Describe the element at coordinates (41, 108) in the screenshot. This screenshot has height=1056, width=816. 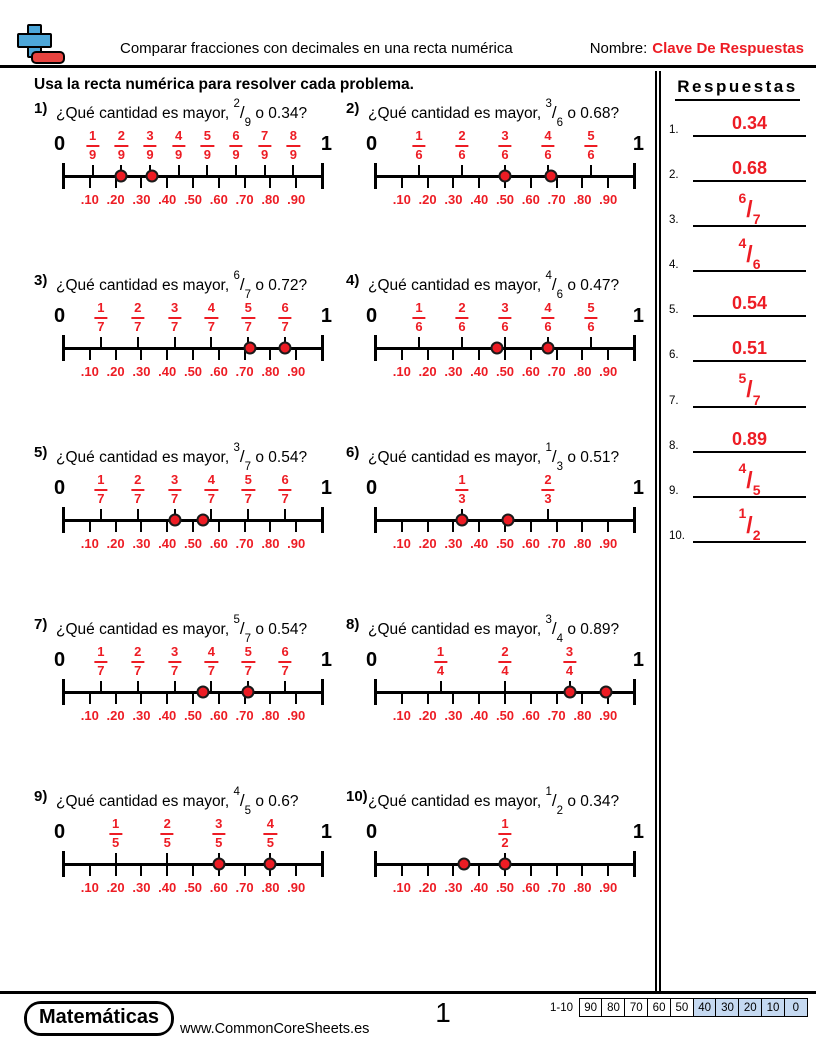
I see `problem-number: 1)` at that location.